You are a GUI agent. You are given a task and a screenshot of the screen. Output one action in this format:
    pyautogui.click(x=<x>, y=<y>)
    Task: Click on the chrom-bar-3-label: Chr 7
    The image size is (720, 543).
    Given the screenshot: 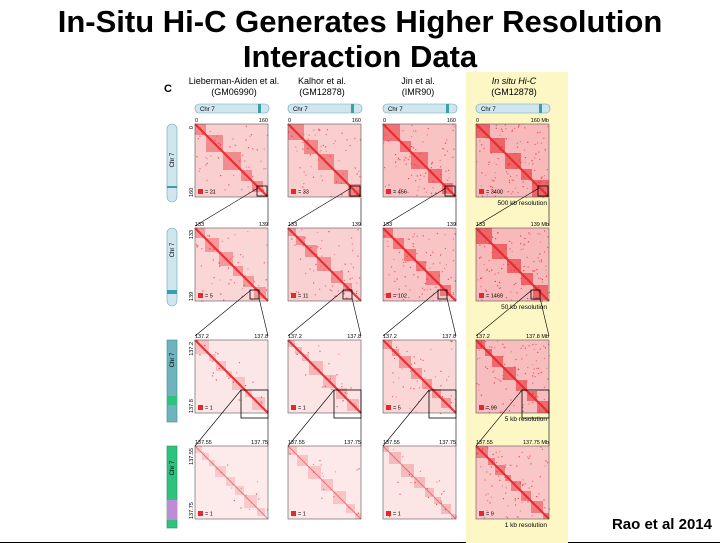 What is the action you would take?
    pyautogui.click(x=395, y=110)
    